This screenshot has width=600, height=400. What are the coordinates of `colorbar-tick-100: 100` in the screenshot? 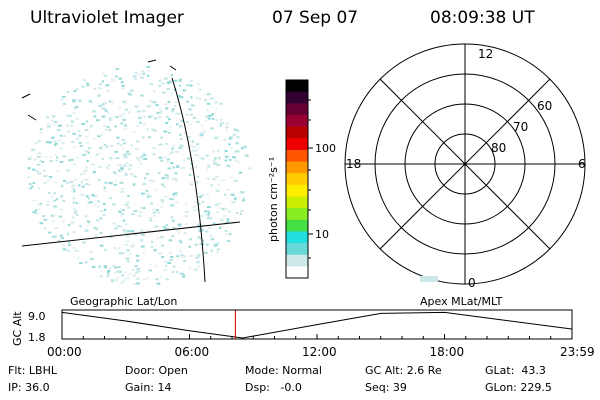 It's located at (325, 148).